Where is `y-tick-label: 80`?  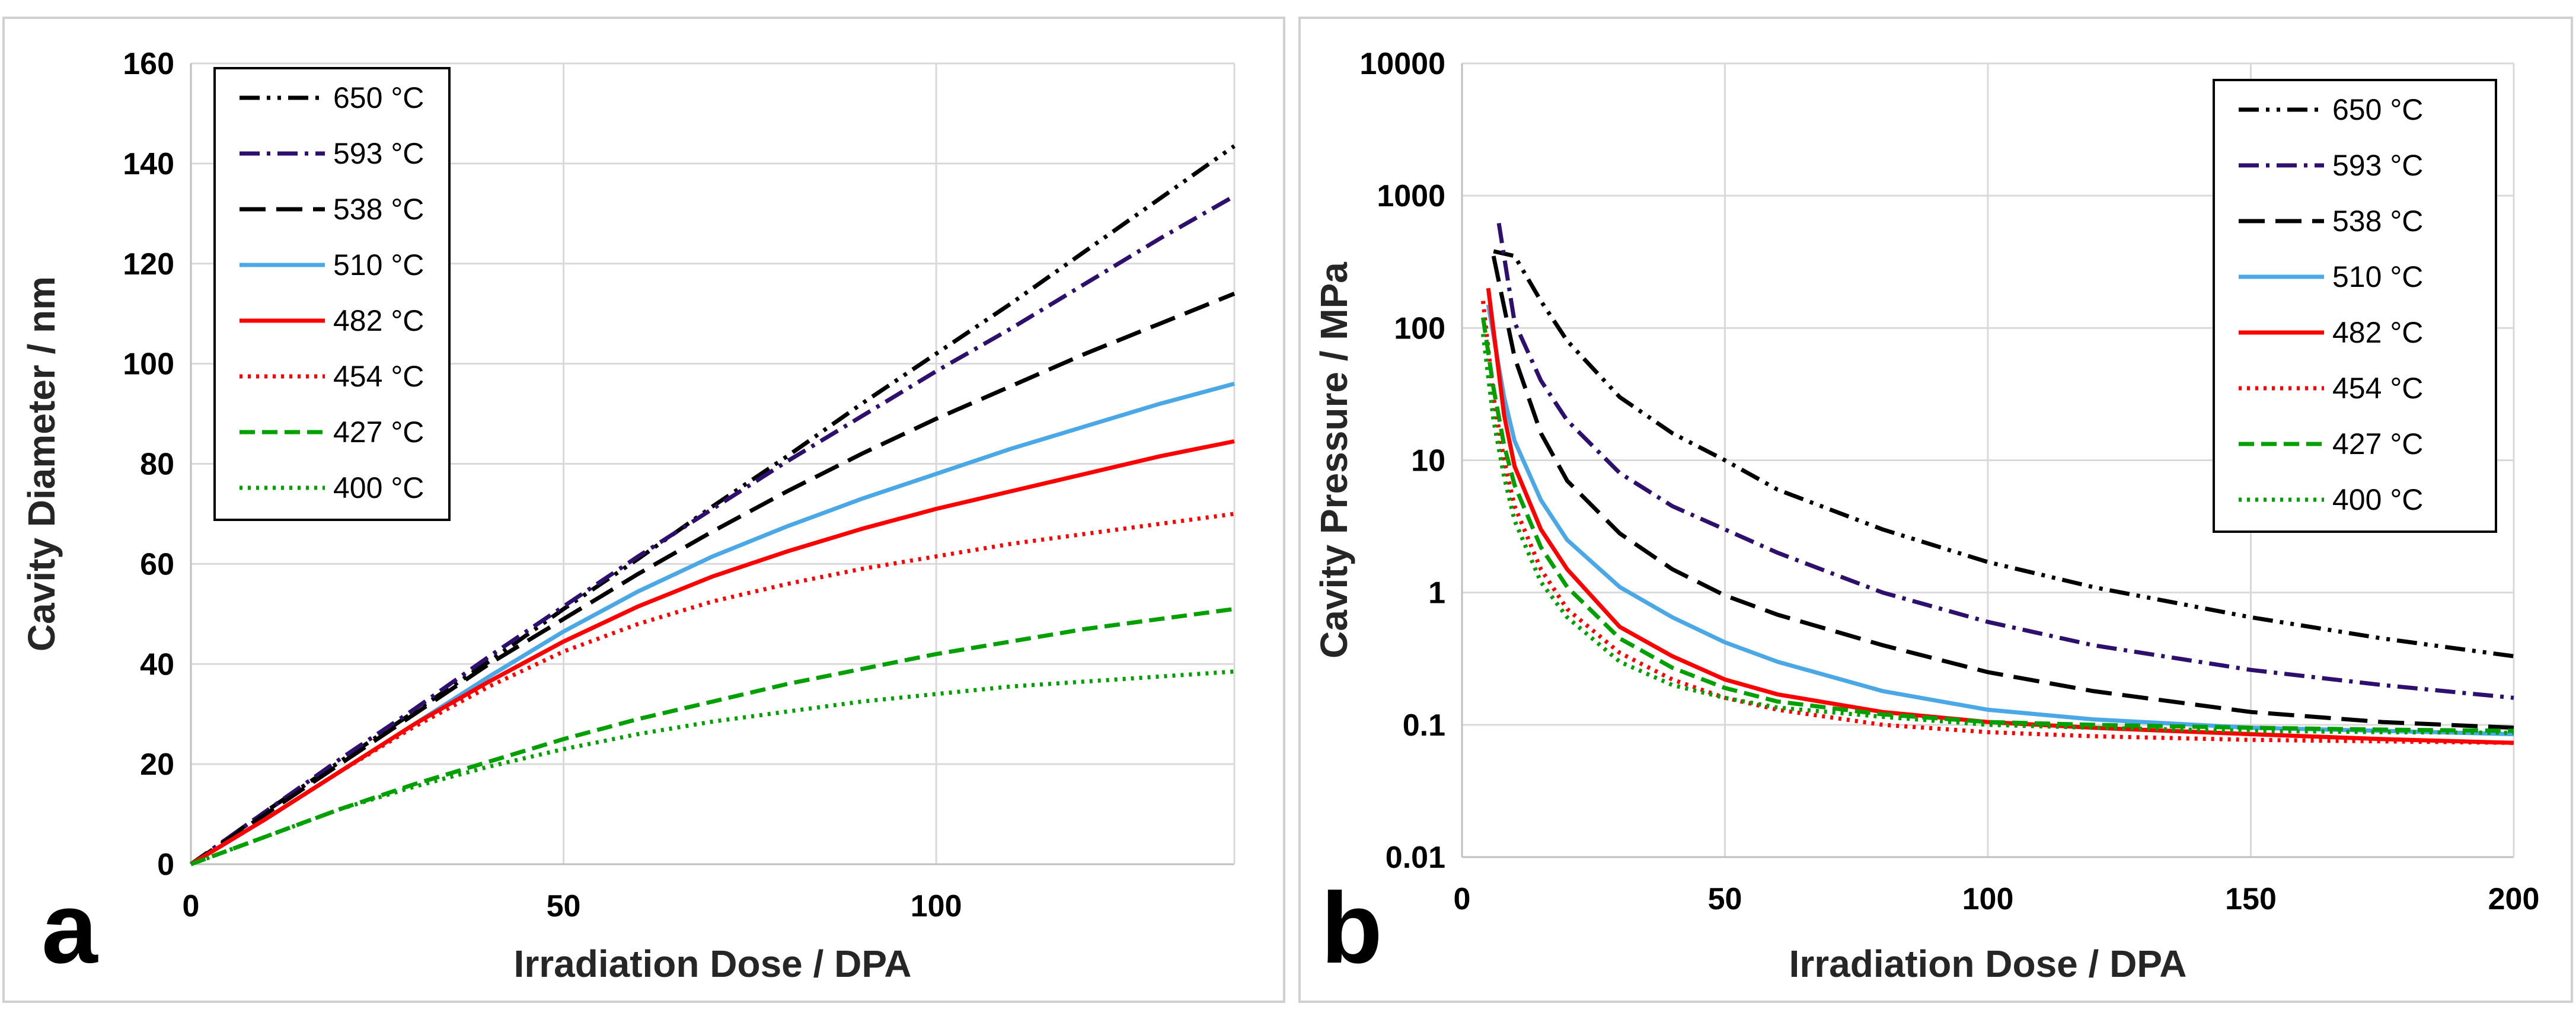
y-tick-label: 80 is located at coordinates (157, 465).